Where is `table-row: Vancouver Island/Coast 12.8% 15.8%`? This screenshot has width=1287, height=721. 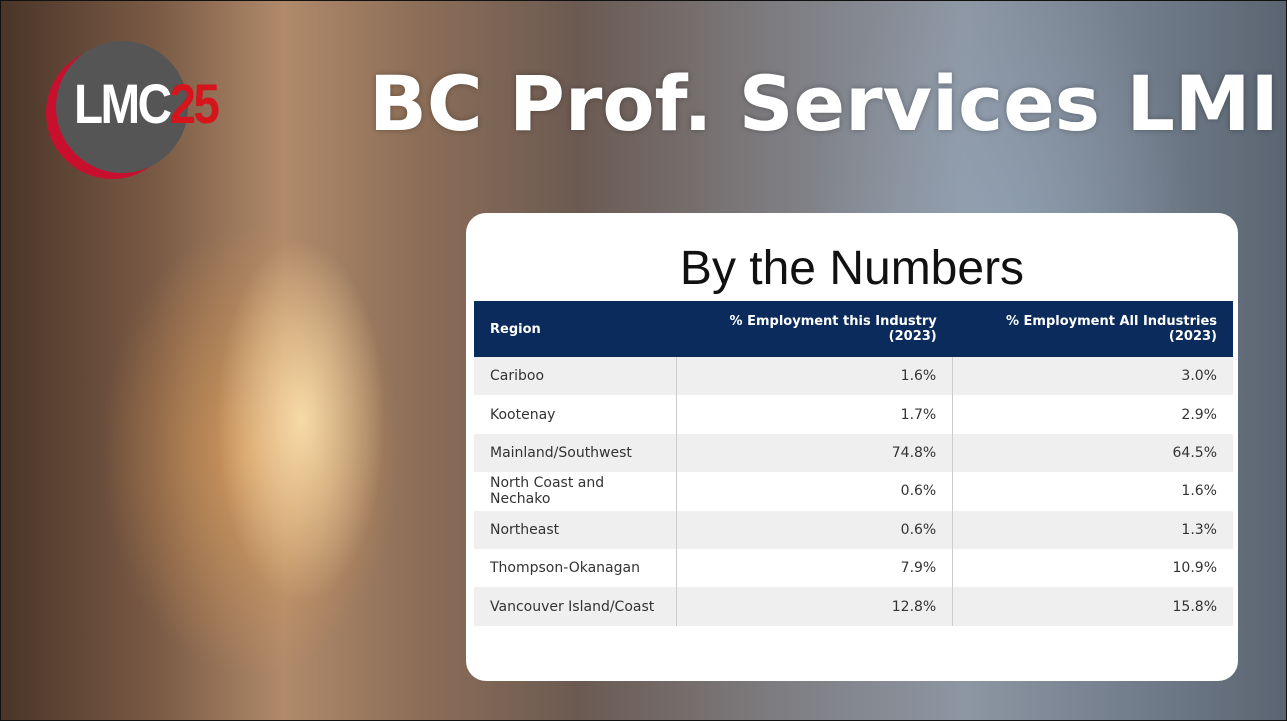 table-row: Vancouver Island/Coast 12.8% 15.8% is located at coordinates (853, 606).